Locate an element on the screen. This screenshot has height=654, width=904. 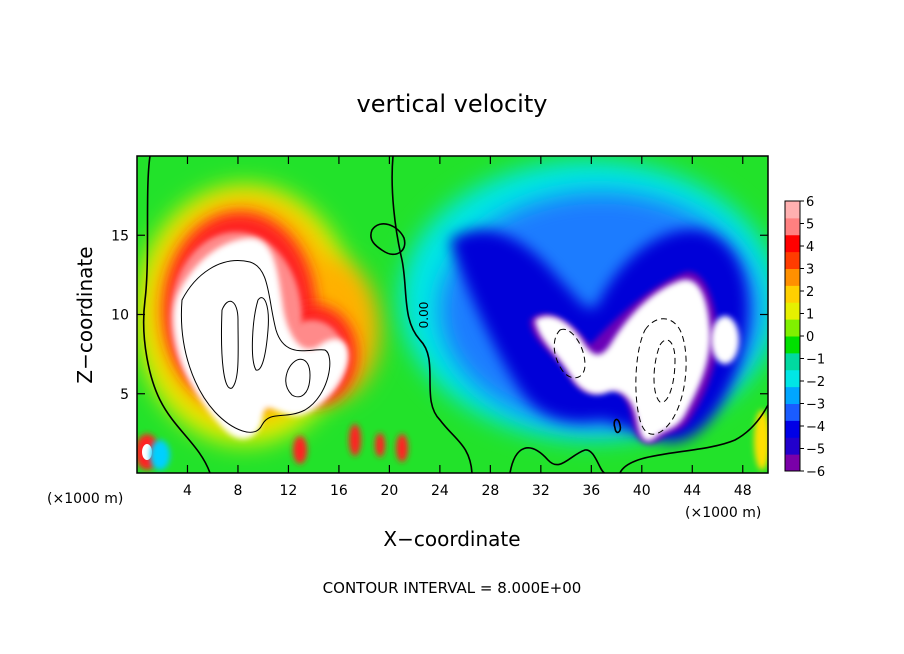
x-tick-label: 48 is located at coordinates (743, 491).